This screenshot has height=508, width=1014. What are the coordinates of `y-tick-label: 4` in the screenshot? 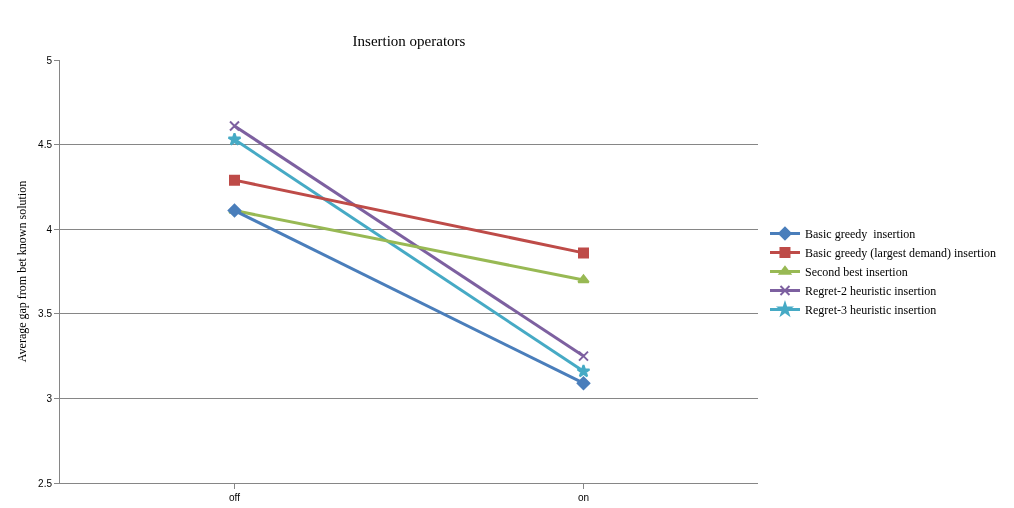 It's located at (49, 229).